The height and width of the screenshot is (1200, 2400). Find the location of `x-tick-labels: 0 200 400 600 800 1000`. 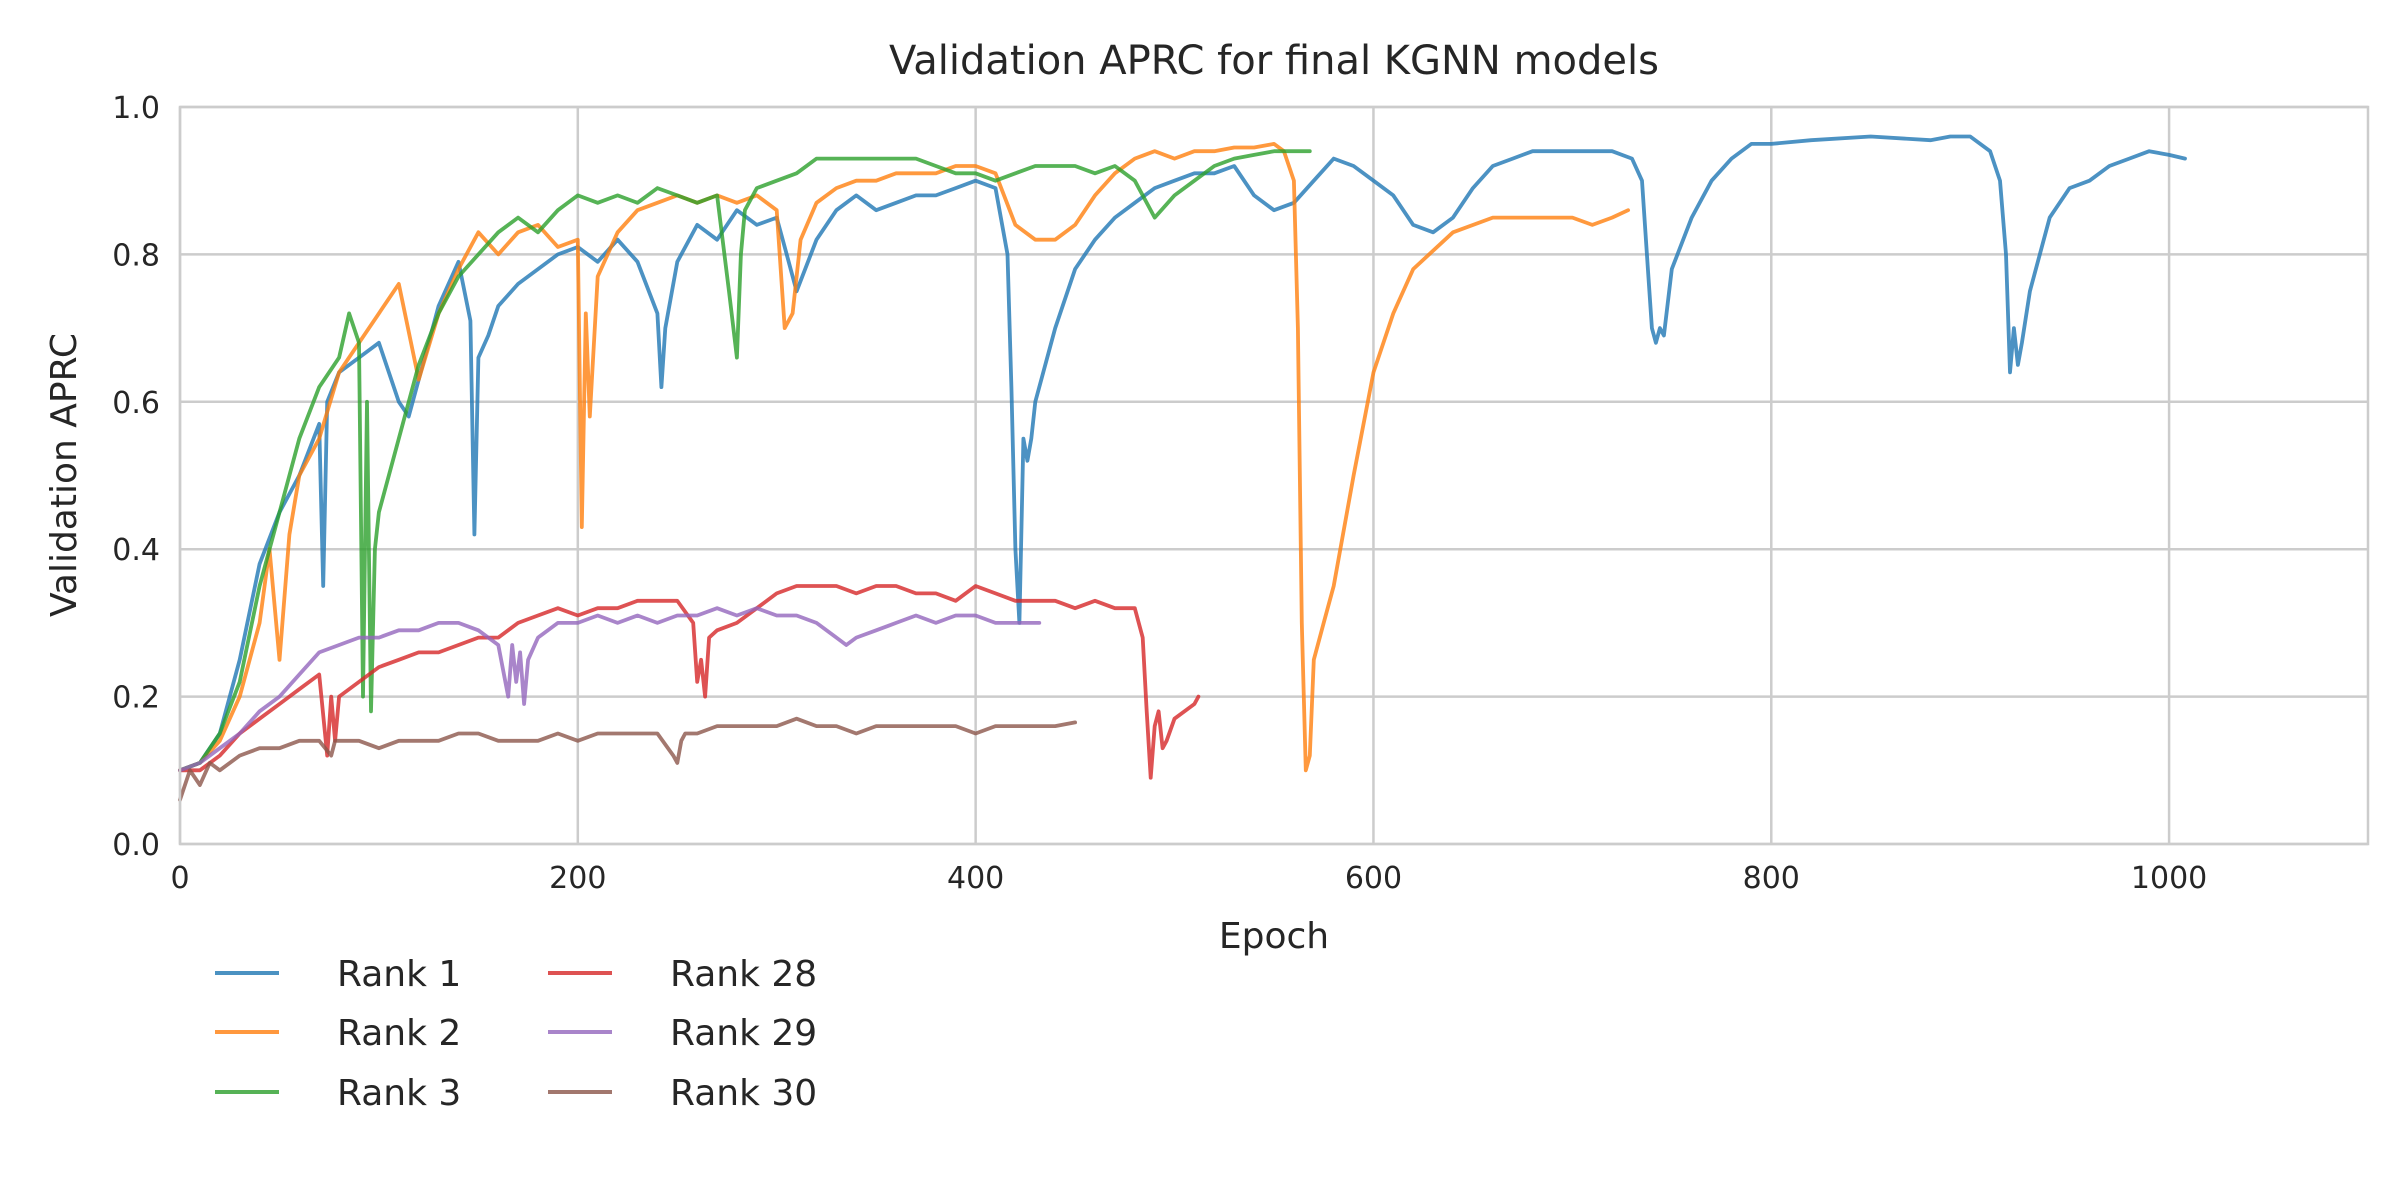

x-tick-labels: 0 200 400 600 800 1000 is located at coordinates (1188, 878).